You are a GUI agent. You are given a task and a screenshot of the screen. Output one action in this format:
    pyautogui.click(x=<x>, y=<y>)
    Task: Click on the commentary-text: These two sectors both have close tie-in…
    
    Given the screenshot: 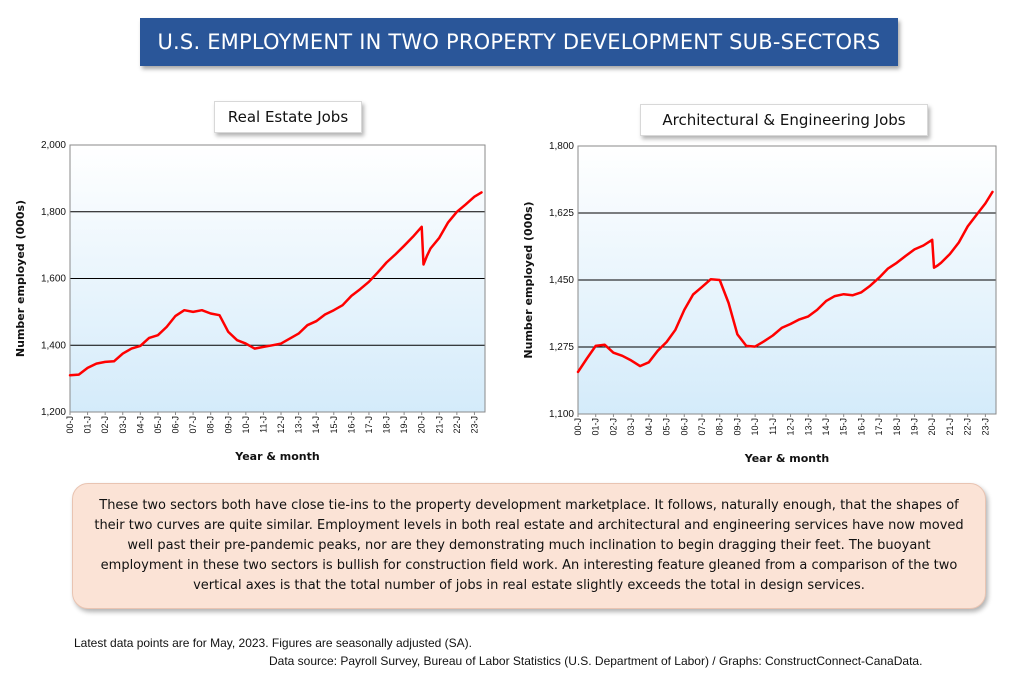 What is the action you would take?
    pyautogui.click(x=529, y=545)
    